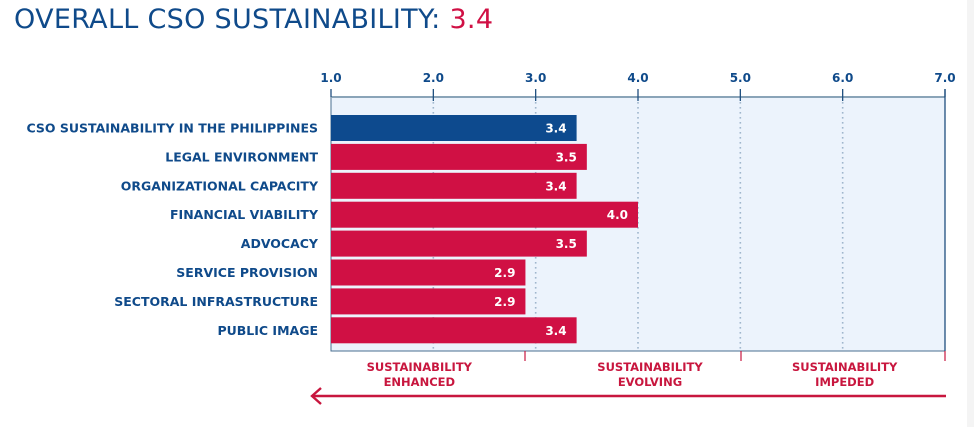 The height and width of the screenshot is (427, 974). I want to click on x-tick-label: 1.0, so click(330, 78).